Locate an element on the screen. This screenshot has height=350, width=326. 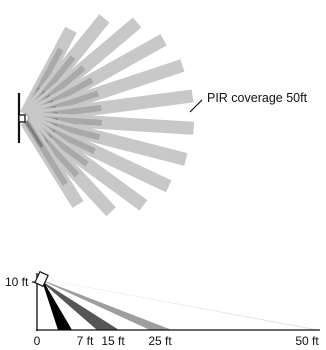
coverage-beam is located at coordinates (52, 162).